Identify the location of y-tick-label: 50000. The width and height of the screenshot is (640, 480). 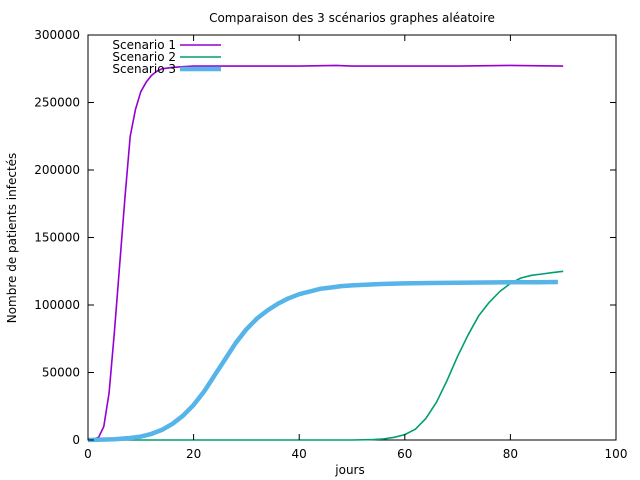
(61, 373).